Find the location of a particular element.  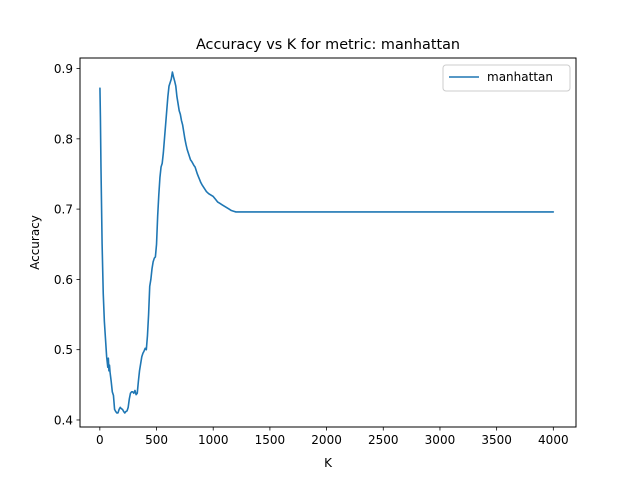

y-tick-label: 0.5 is located at coordinates (63, 350).